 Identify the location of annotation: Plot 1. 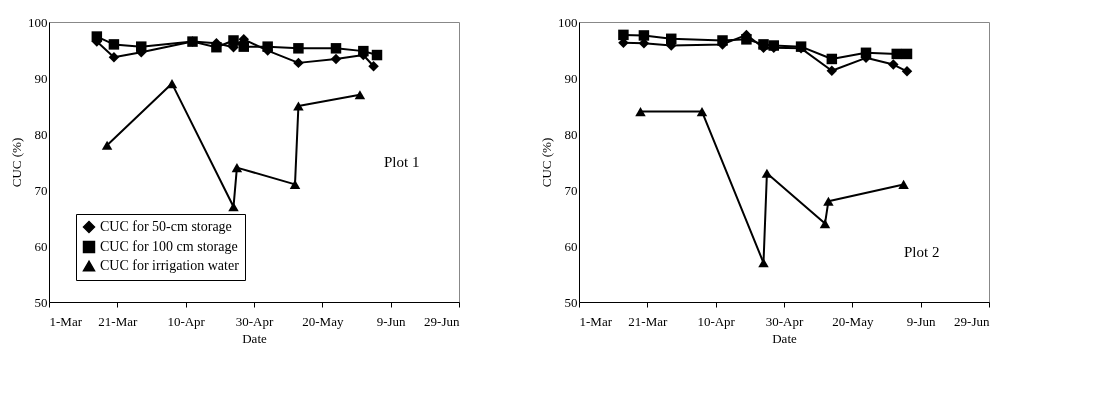
(402, 162).